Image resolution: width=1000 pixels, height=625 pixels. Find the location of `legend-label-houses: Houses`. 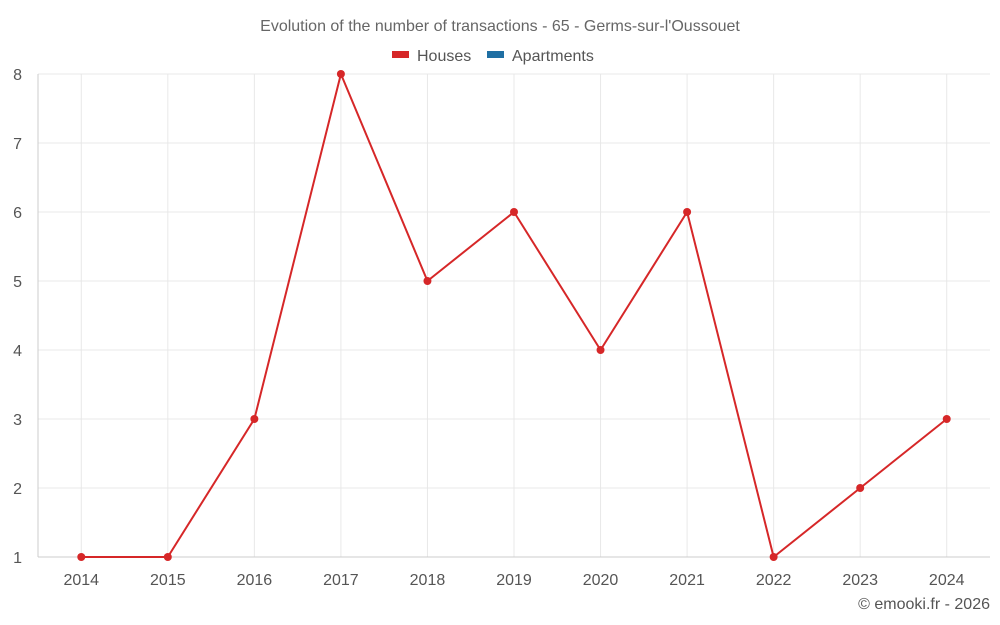

legend-label-houses: Houses is located at coordinates (444, 56).